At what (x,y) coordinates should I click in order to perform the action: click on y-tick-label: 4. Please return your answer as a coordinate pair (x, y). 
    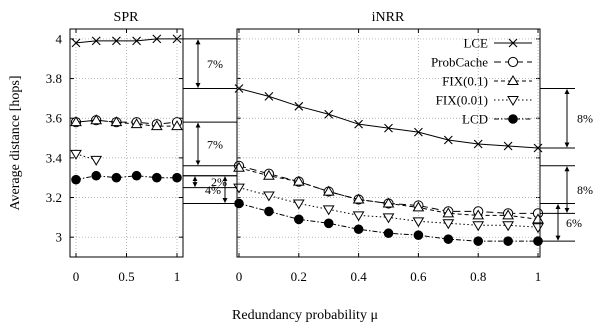
    Looking at the image, I should click on (59, 38).